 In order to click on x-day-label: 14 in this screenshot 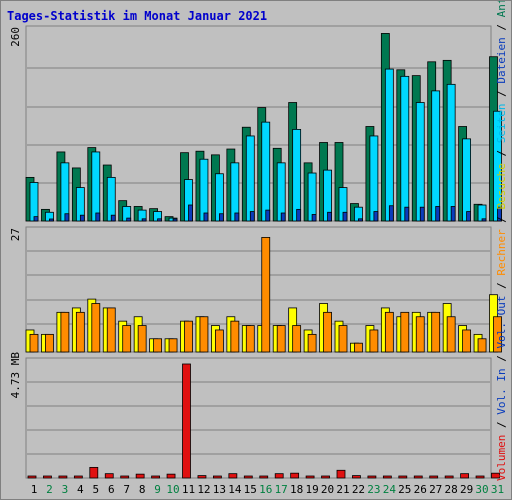, I will do `click(235, 489)`.